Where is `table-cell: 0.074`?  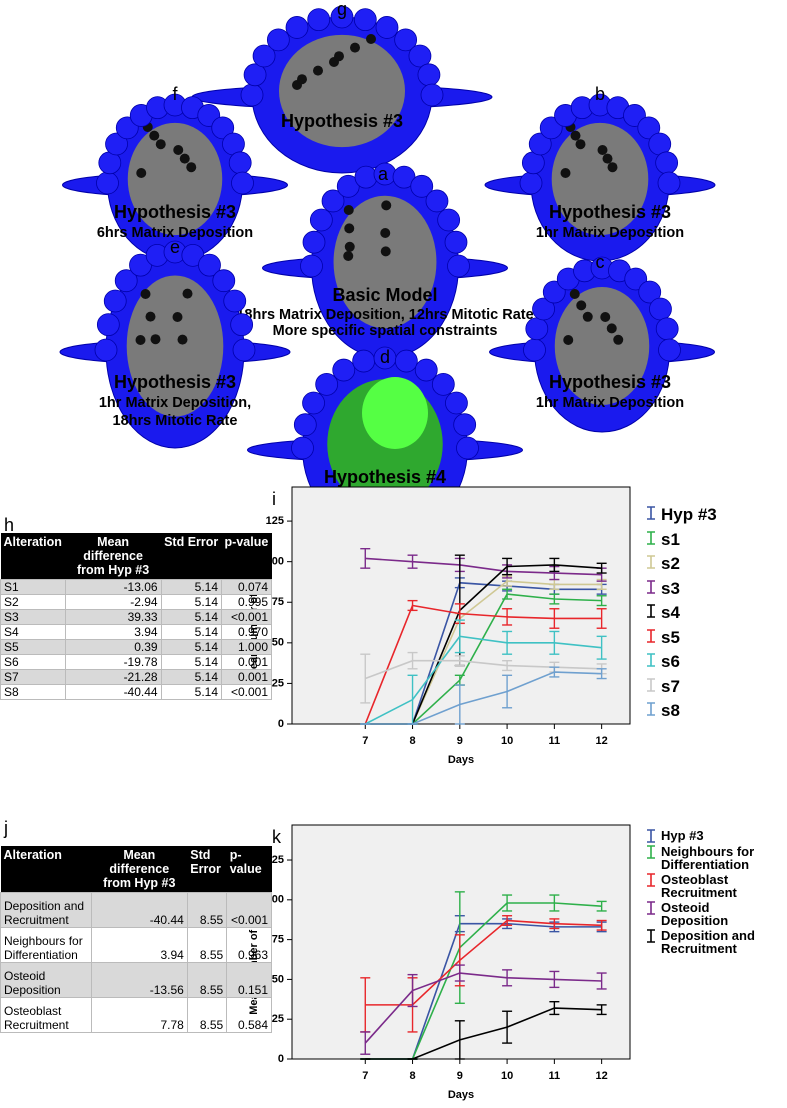
table-cell: 0.074 is located at coordinates (246, 587).